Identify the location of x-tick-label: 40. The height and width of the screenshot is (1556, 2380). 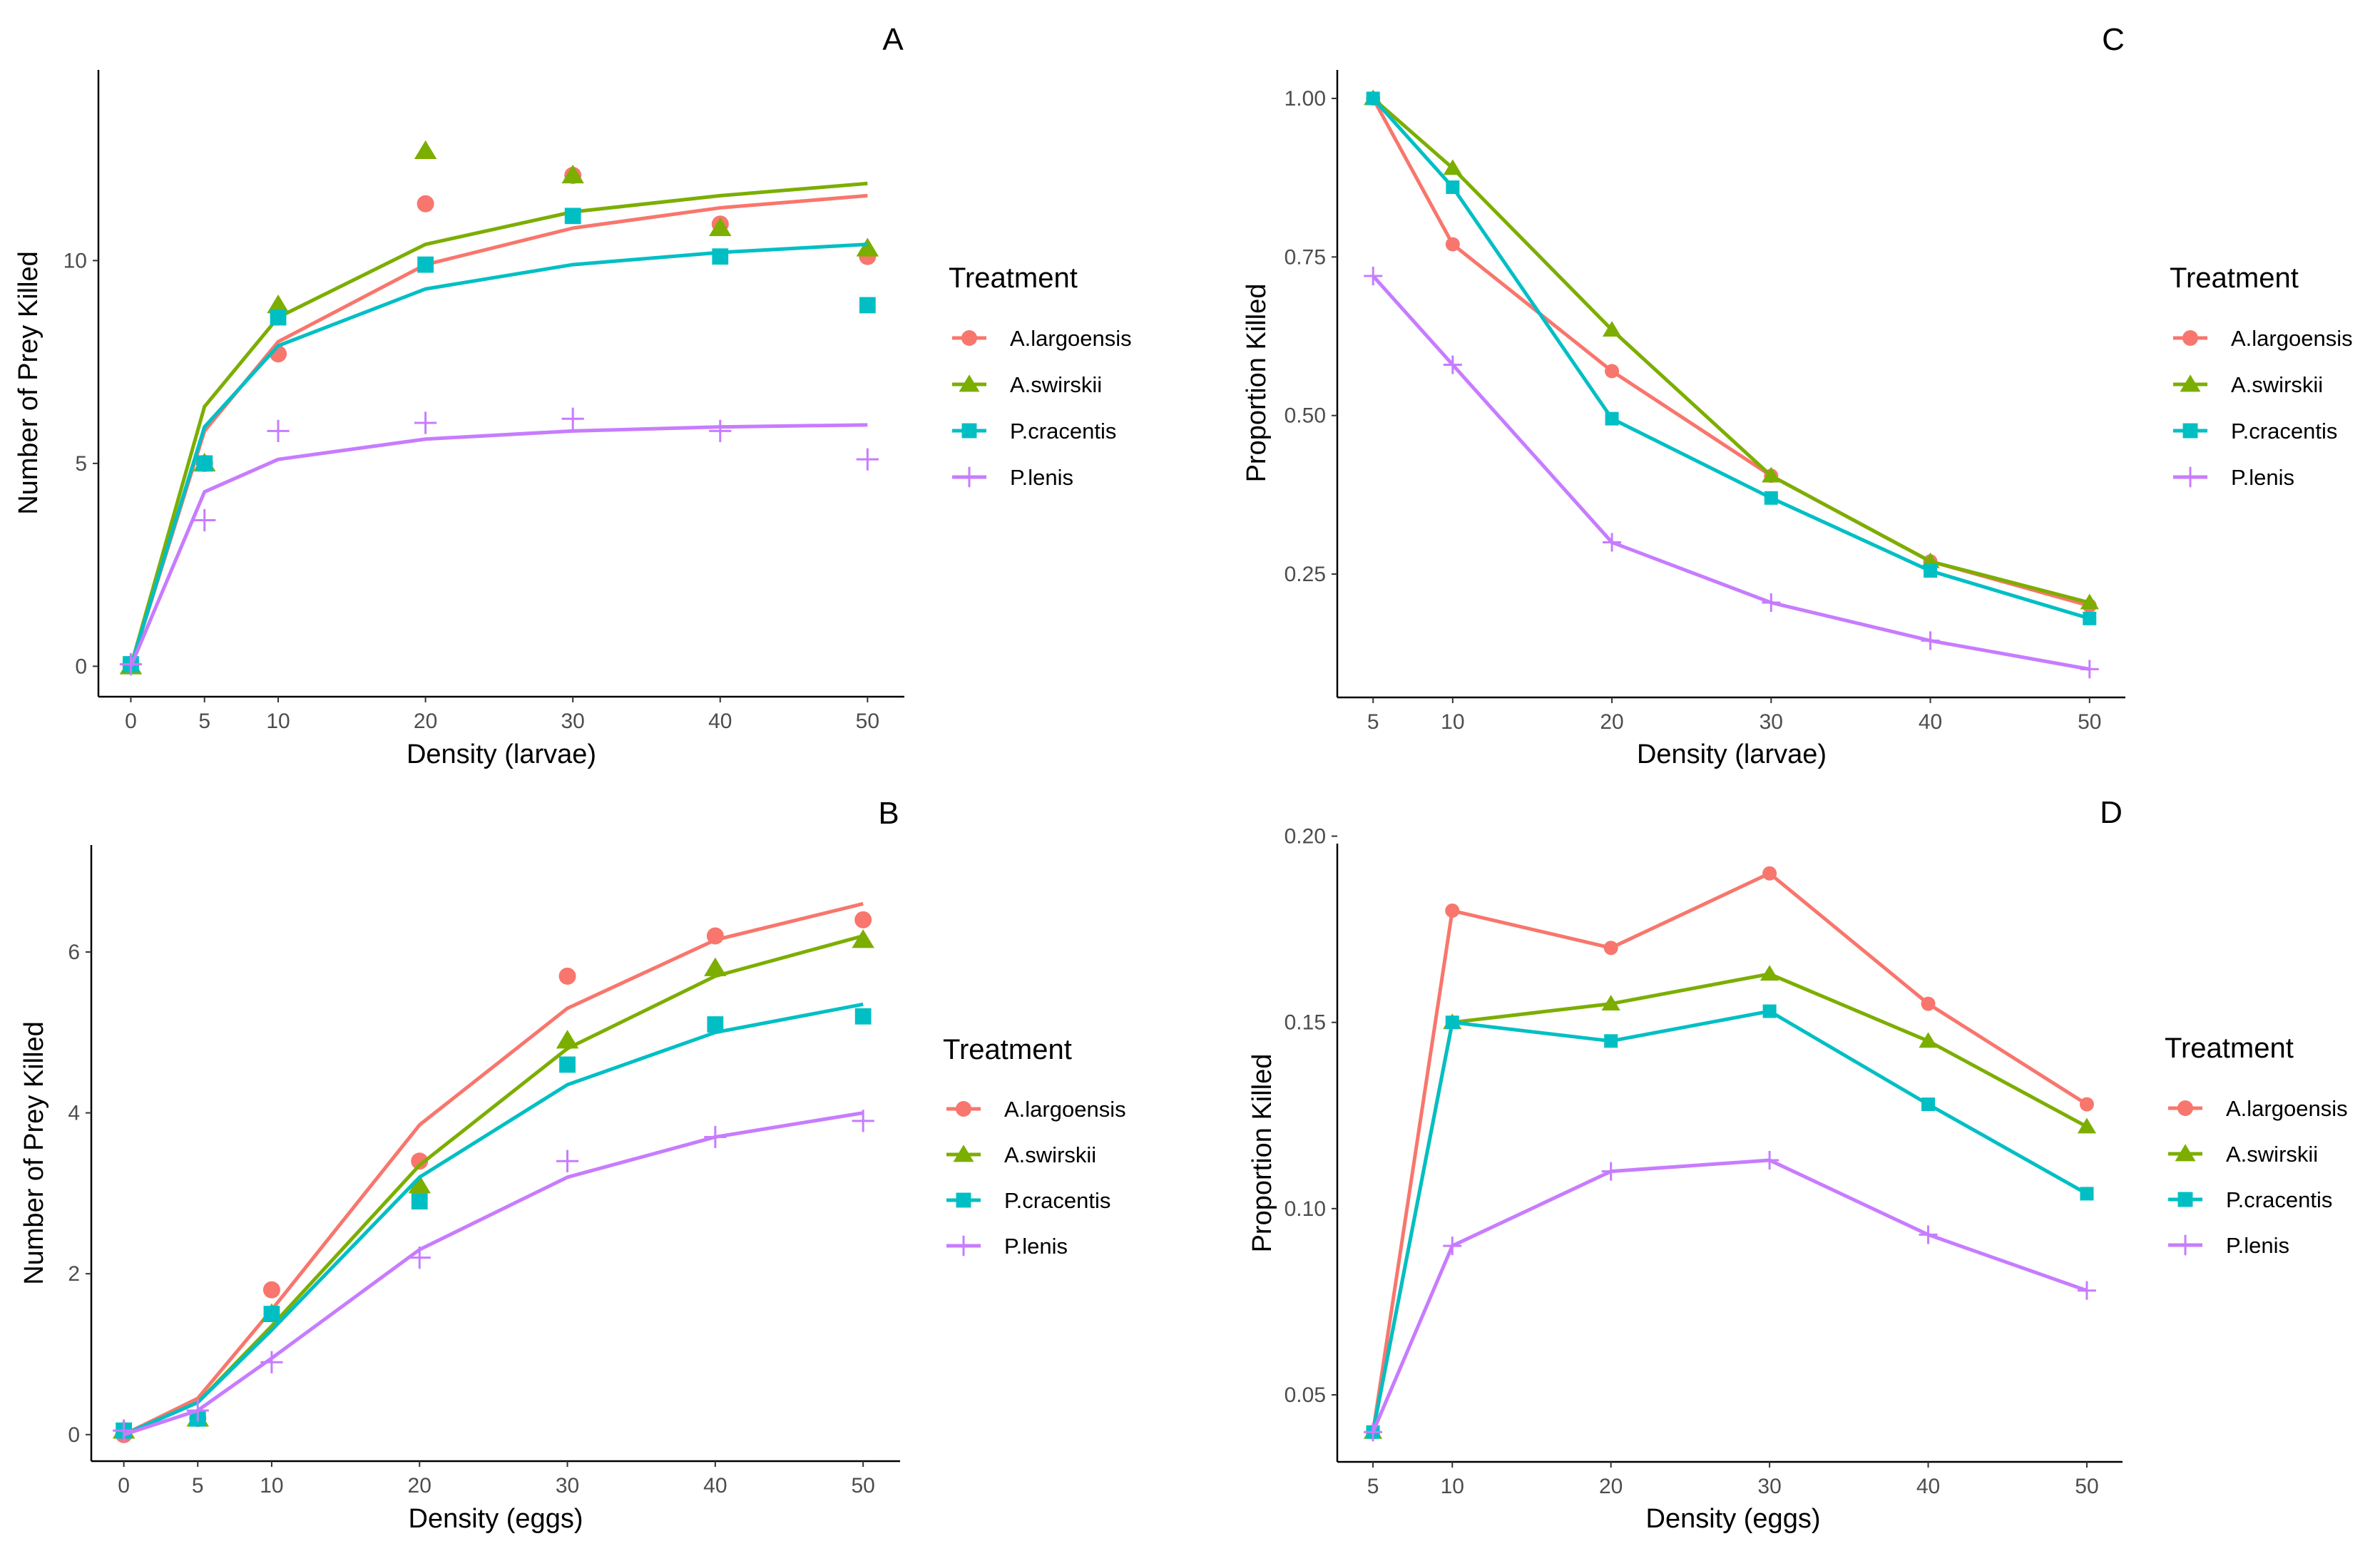
(720, 721).